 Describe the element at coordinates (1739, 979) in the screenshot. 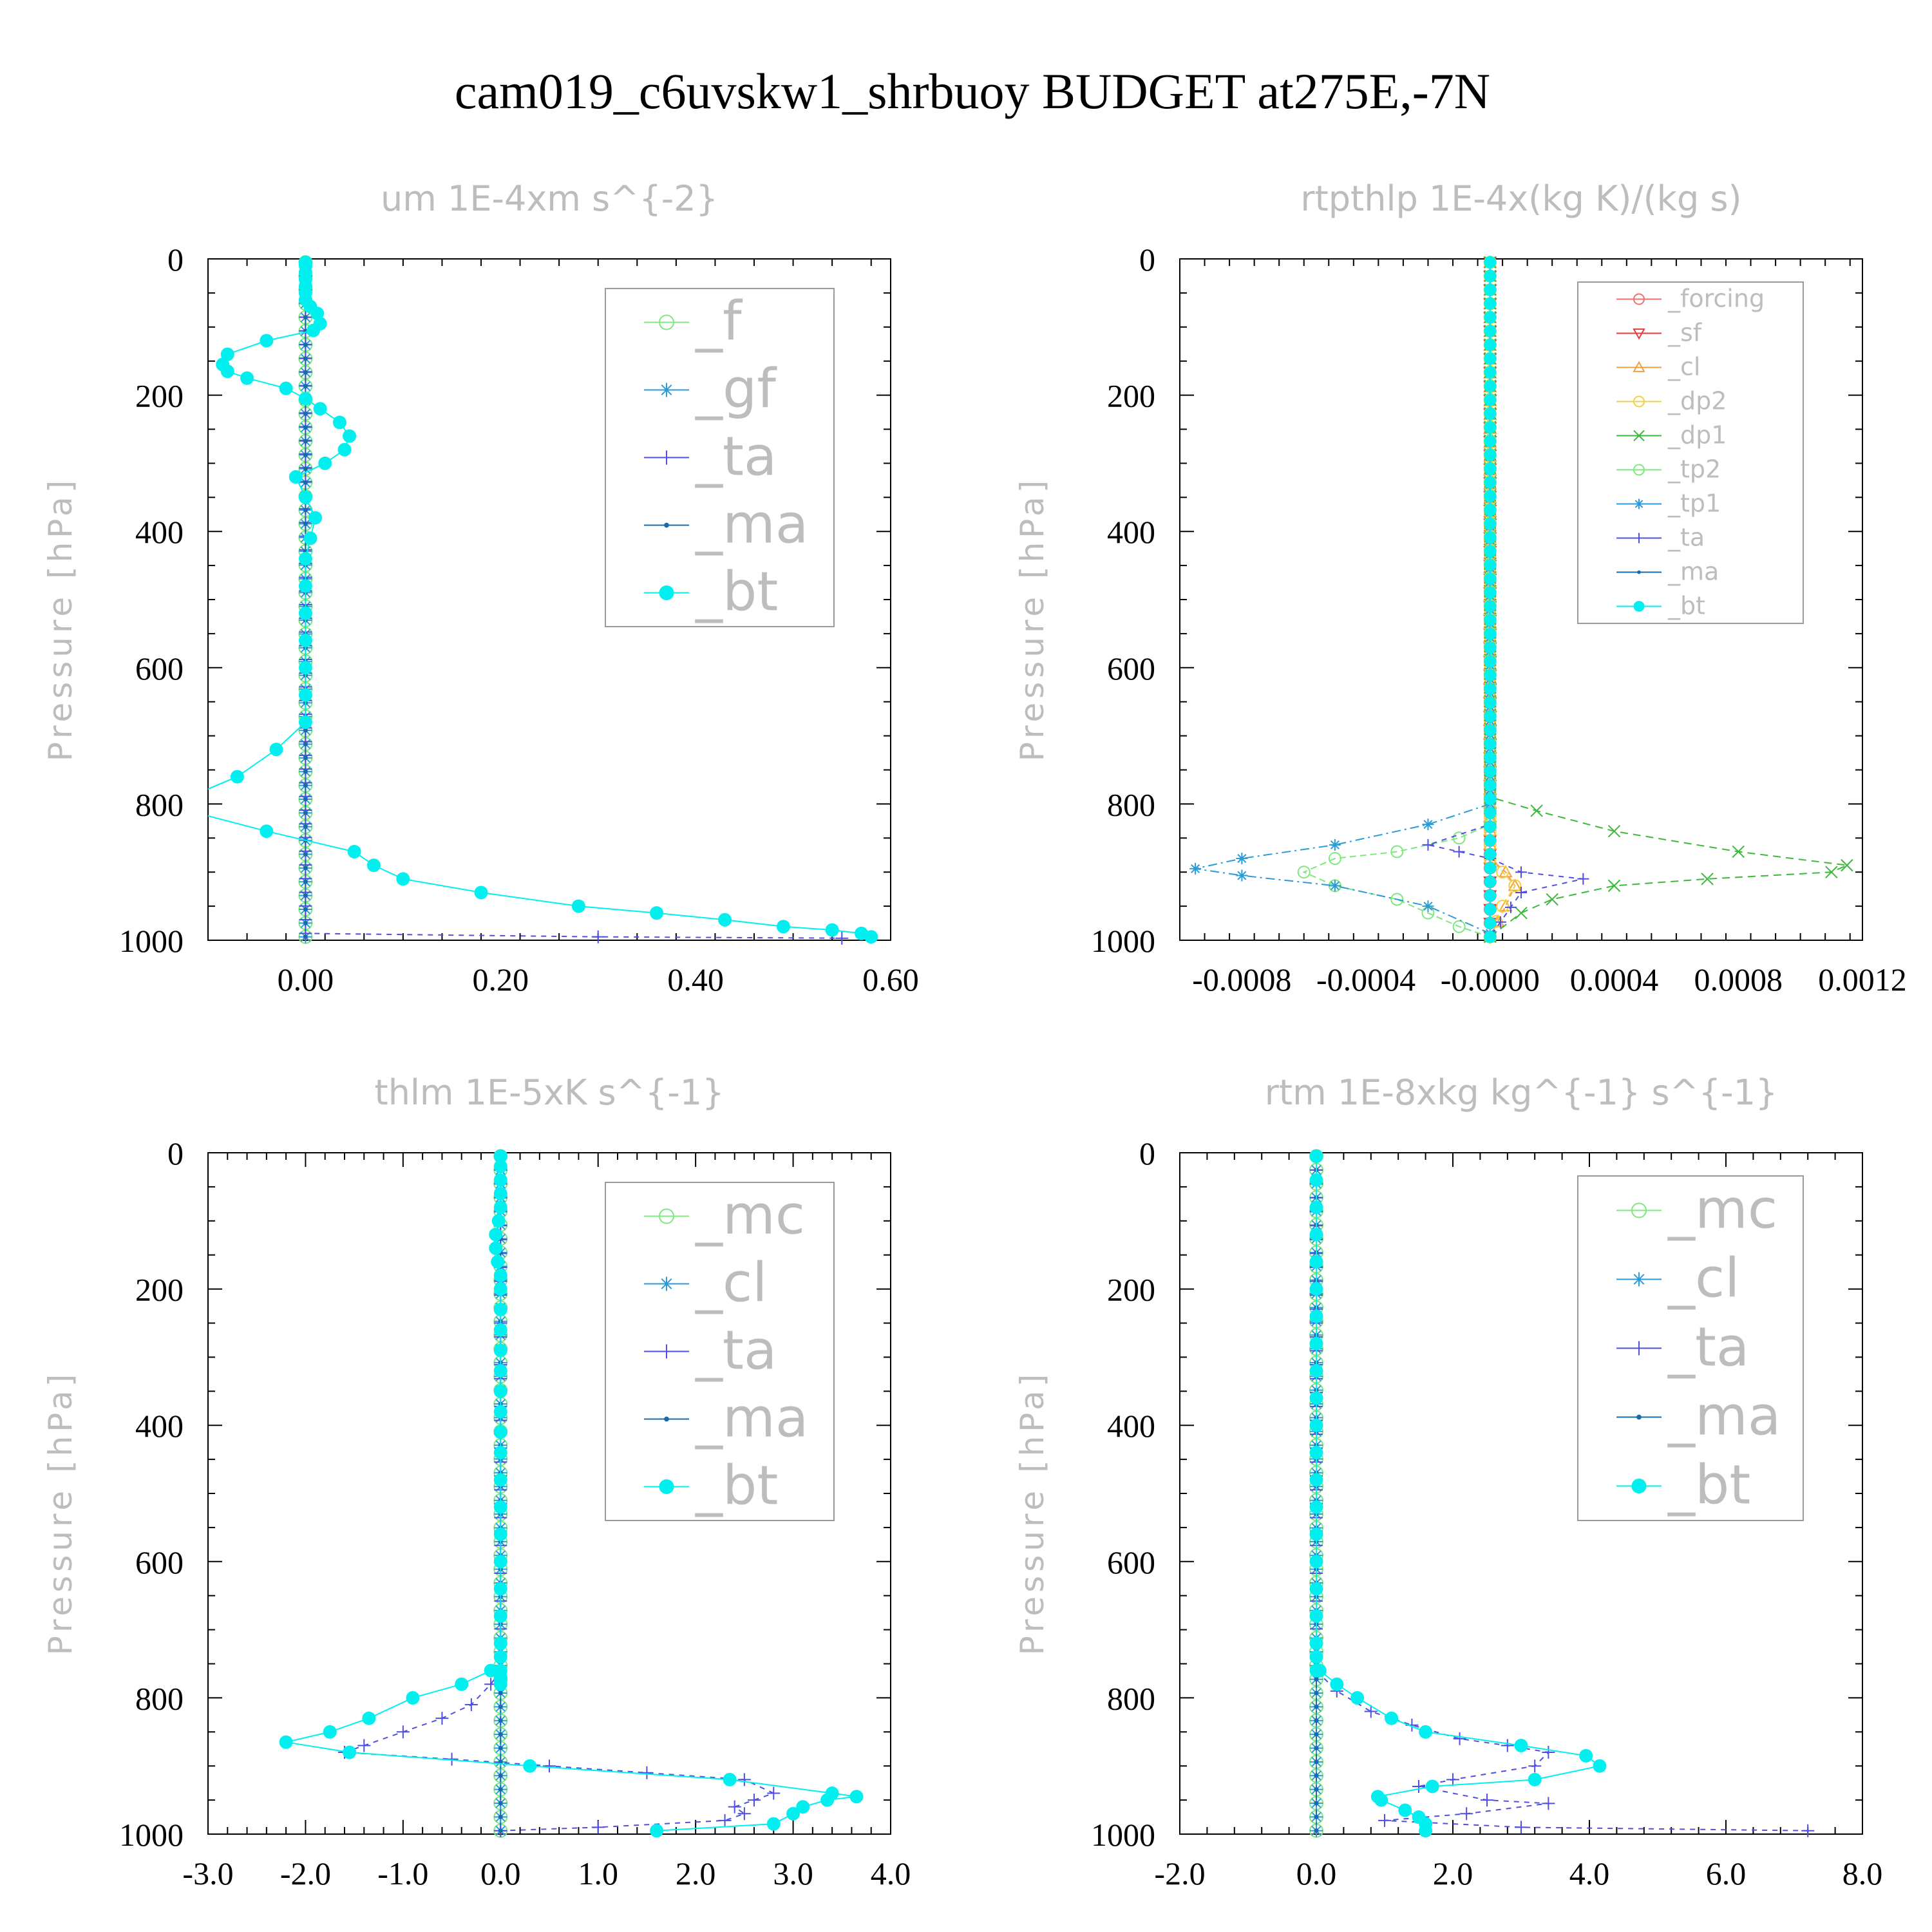

I see `x-tick-label: 0.0008` at that location.